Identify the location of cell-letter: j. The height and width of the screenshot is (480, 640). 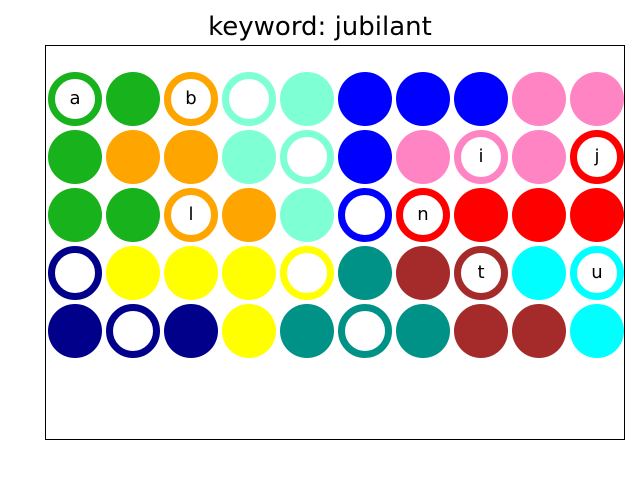
(597, 156).